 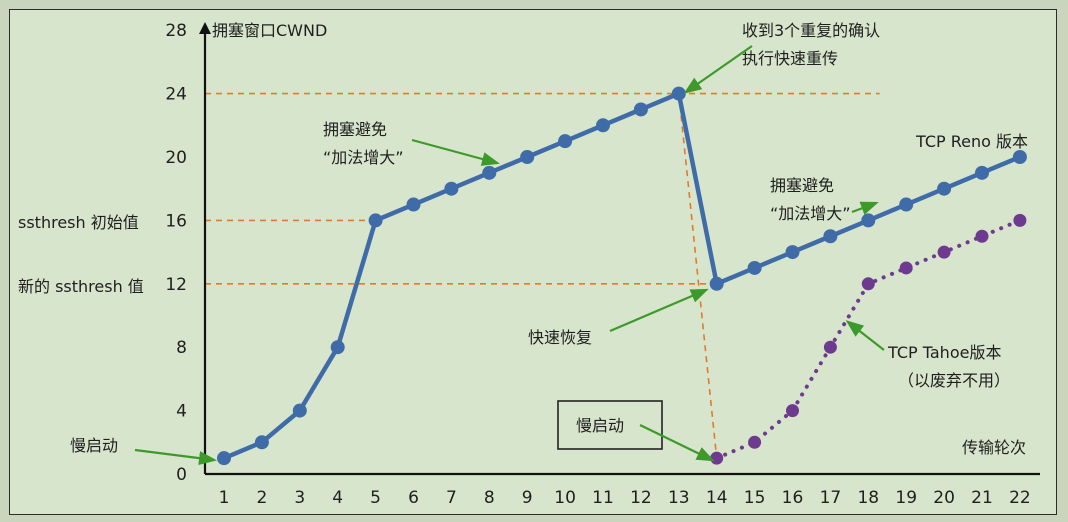 I want to click on ssthresh-new-label: 新的 ssthresh 值, so click(x=81, y=286).